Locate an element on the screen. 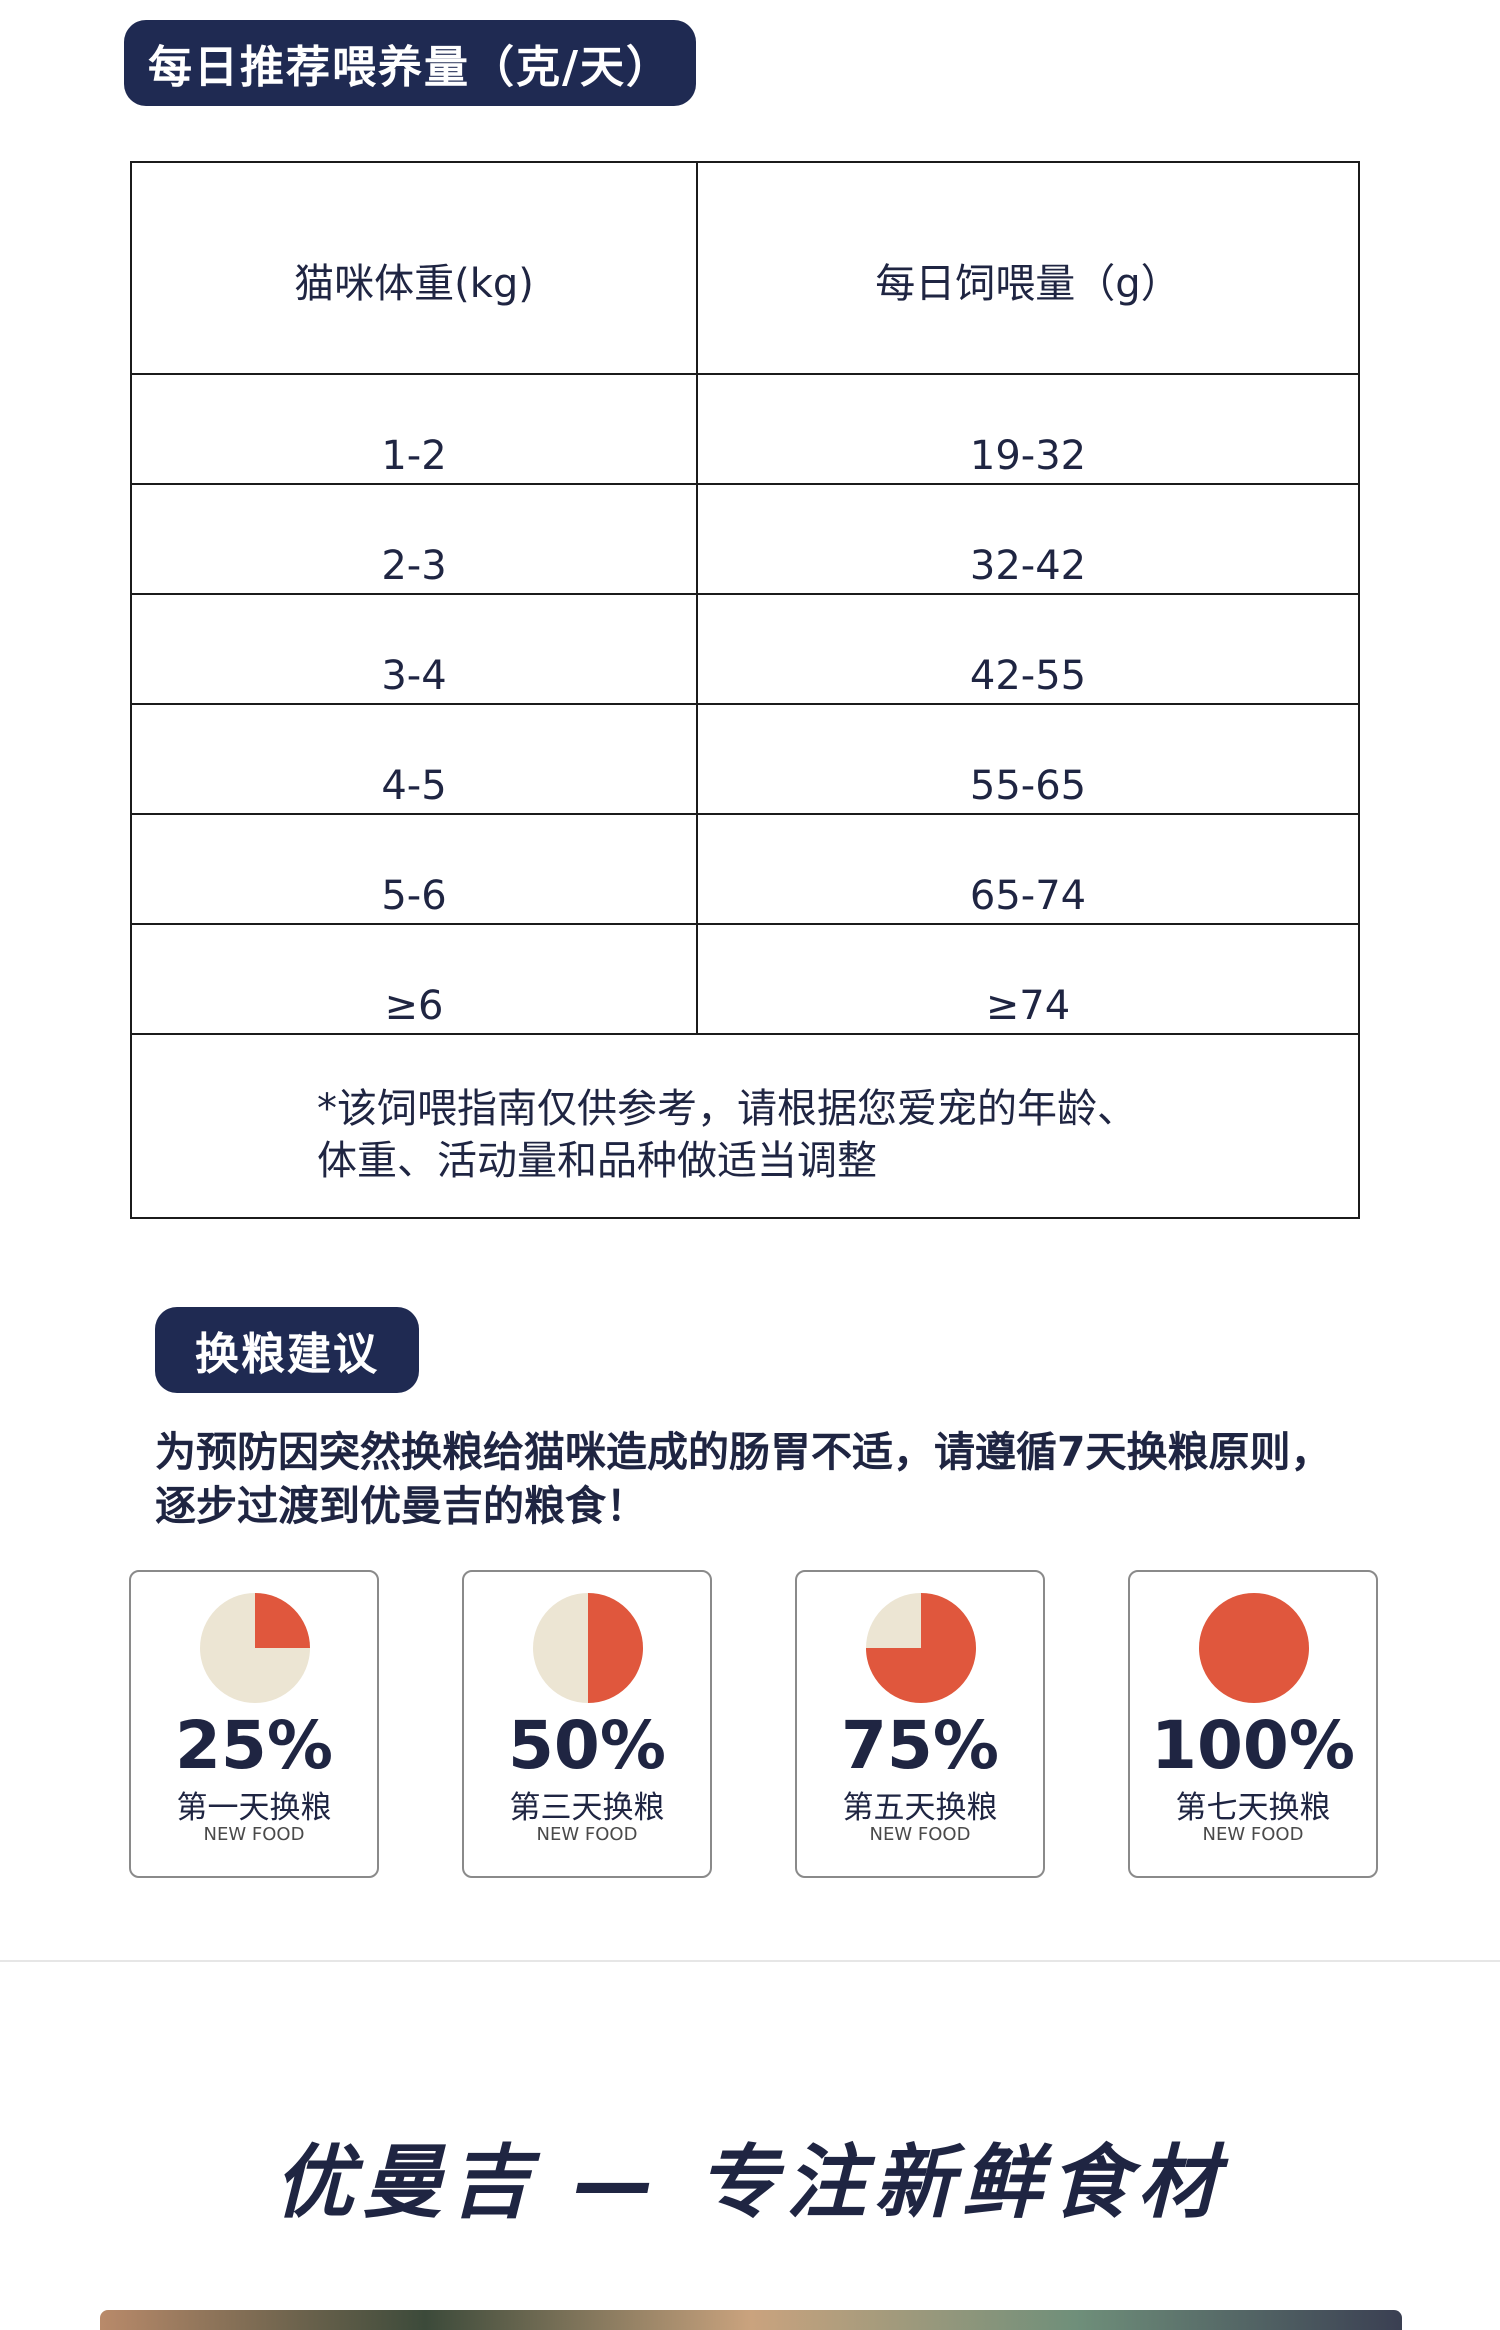 The width and height of the screenshot is (1500, 2330). stage-card-day5: 75% 第五天换粮 NEW FOOD is located at coordinates (920, 1724).